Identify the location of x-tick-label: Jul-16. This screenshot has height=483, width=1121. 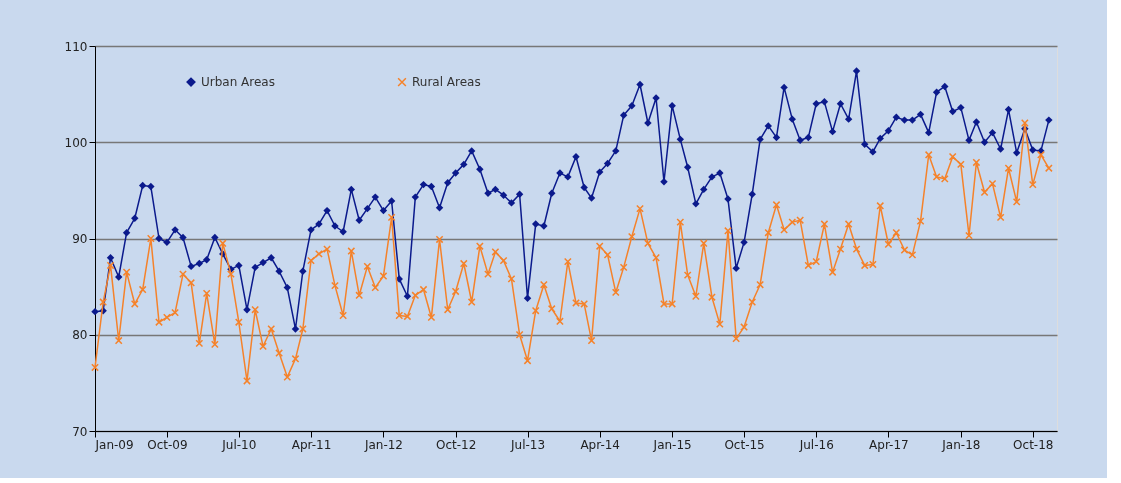
(816, 444).